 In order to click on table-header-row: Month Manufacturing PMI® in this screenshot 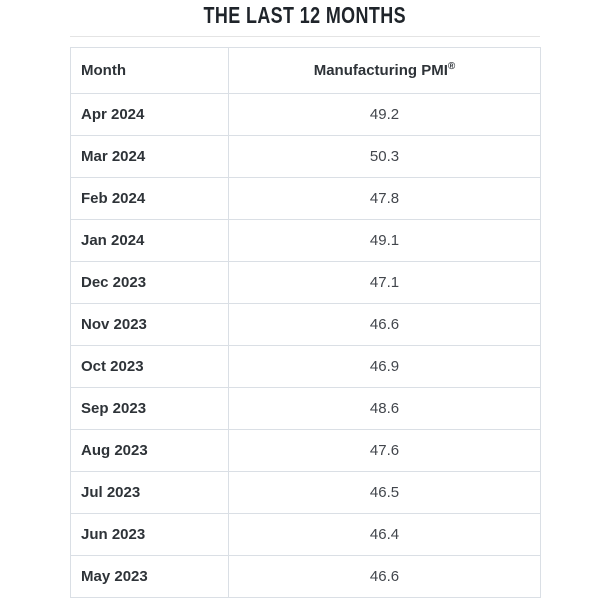, I will do `click(305, 70)`.